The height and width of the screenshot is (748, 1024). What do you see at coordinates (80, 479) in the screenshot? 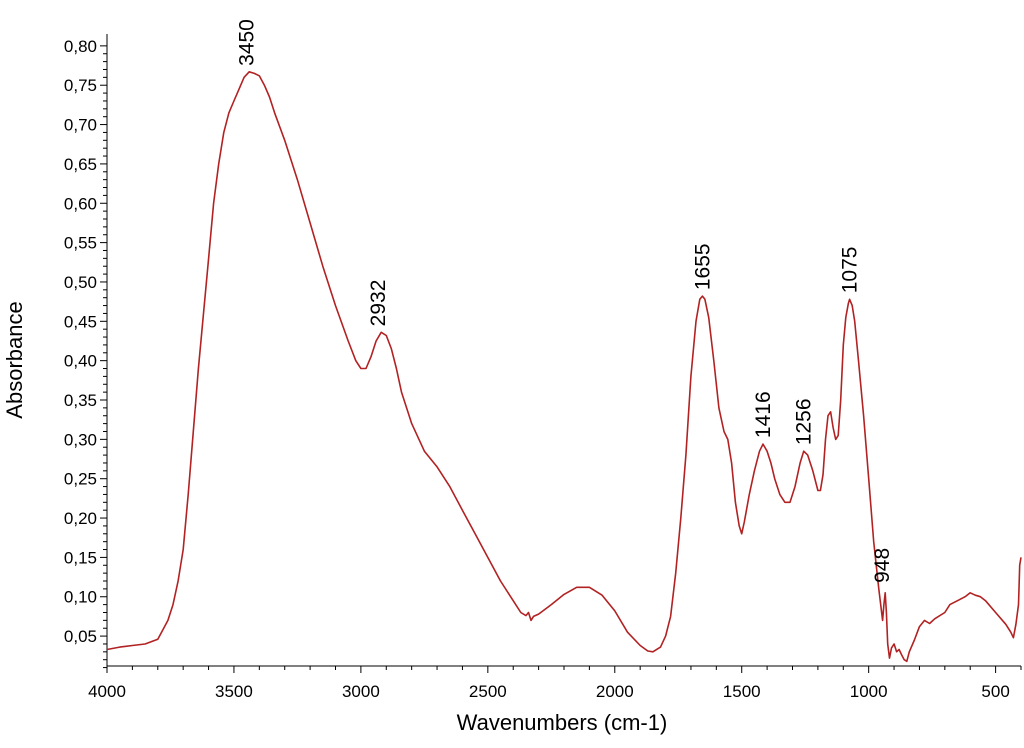
I see `y-tick-label: 0,25` at bounding box center [80, 479].